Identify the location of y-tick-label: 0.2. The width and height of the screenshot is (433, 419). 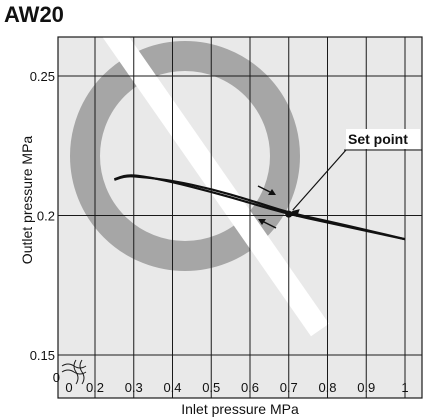
(46, 216).